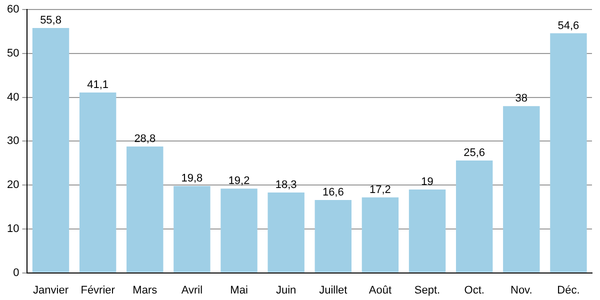 The width and height of the screenshot is (600, 300). I want to click on y-tick-label: 40, so click(13, 97).